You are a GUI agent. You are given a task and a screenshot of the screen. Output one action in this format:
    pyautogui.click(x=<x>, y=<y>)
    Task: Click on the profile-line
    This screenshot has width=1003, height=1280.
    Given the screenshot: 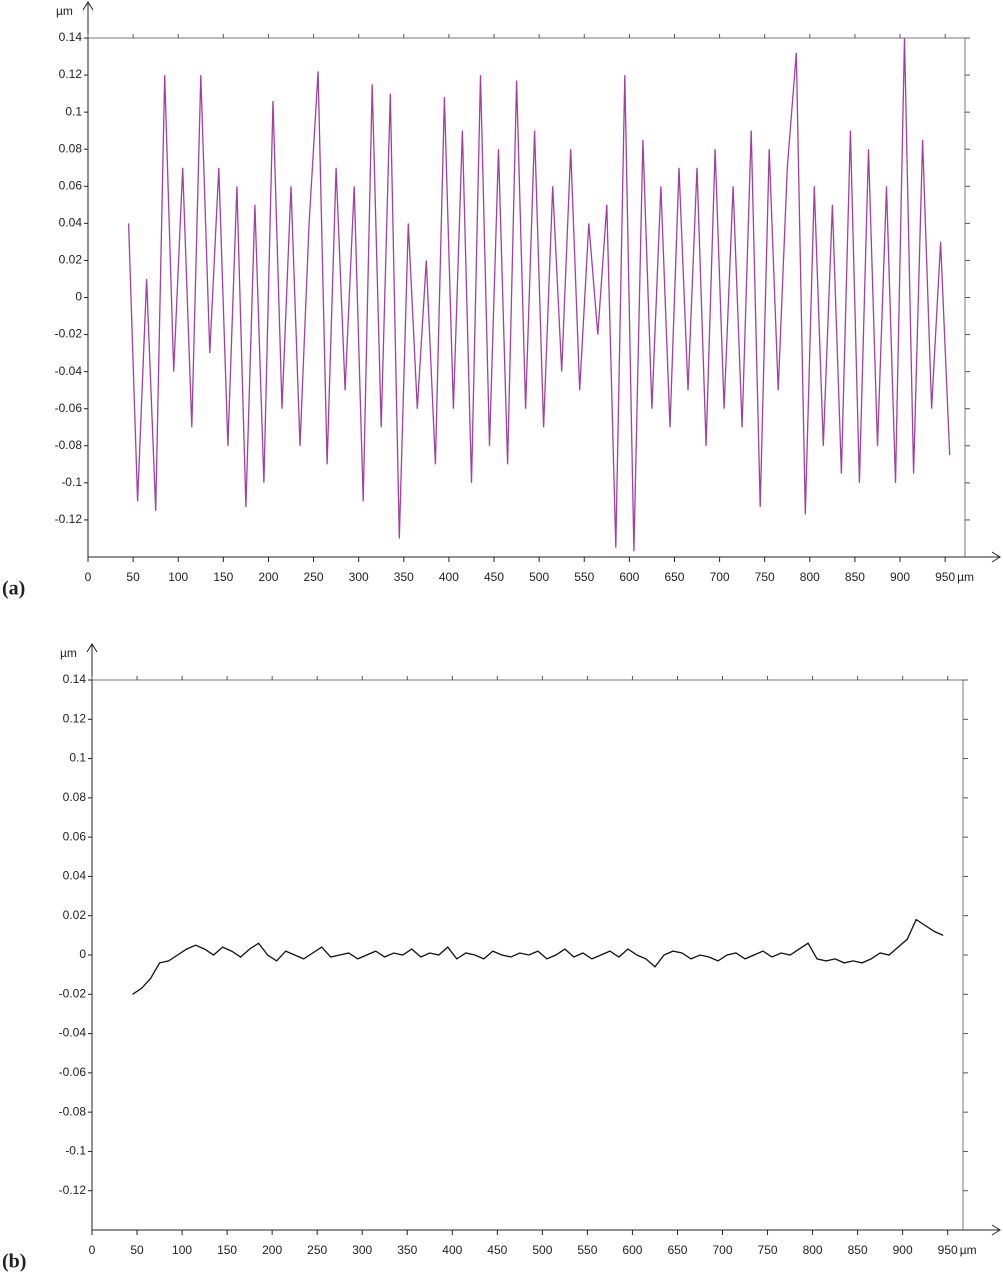 What is the action you would take?
    pyautogui.click(x=538, y=956)
    